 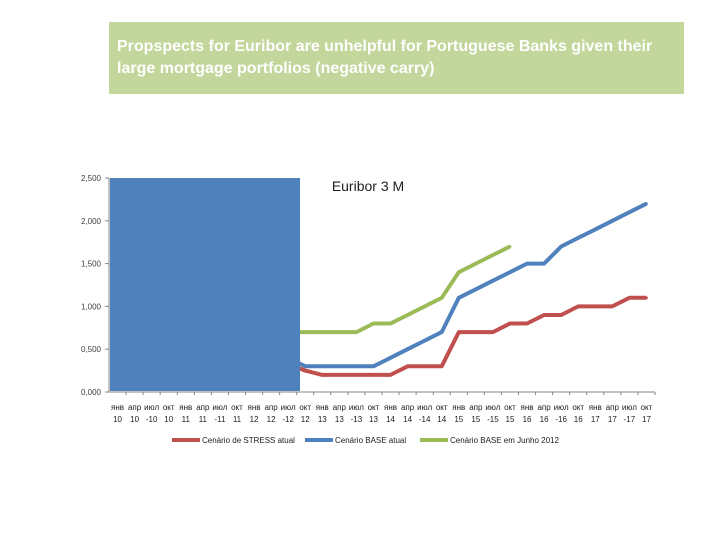 I want to click on y-tick-label: 2,500, so click(x=91, y=178).